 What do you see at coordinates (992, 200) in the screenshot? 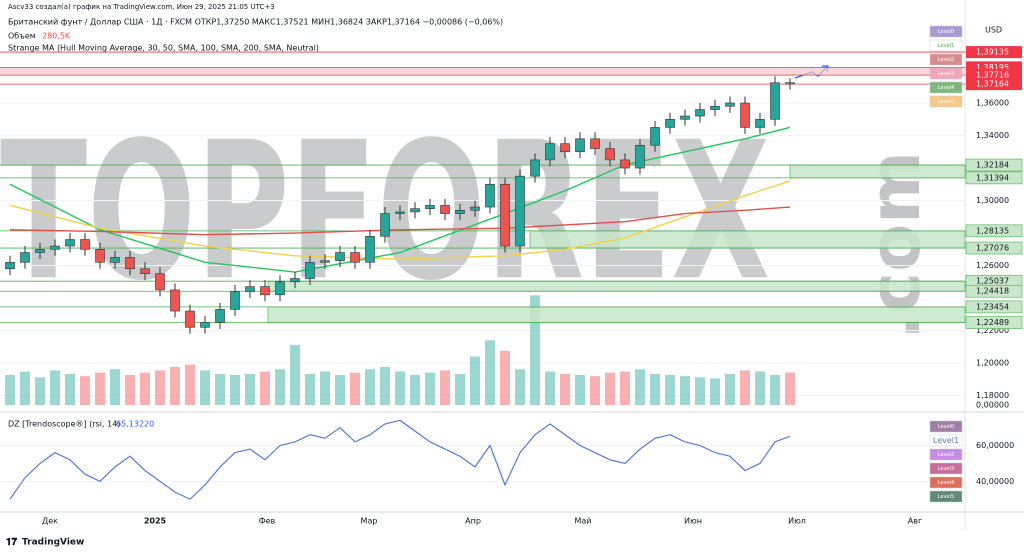
I see `y-tick-label: 1,30000` at bounding box center [992, 200].